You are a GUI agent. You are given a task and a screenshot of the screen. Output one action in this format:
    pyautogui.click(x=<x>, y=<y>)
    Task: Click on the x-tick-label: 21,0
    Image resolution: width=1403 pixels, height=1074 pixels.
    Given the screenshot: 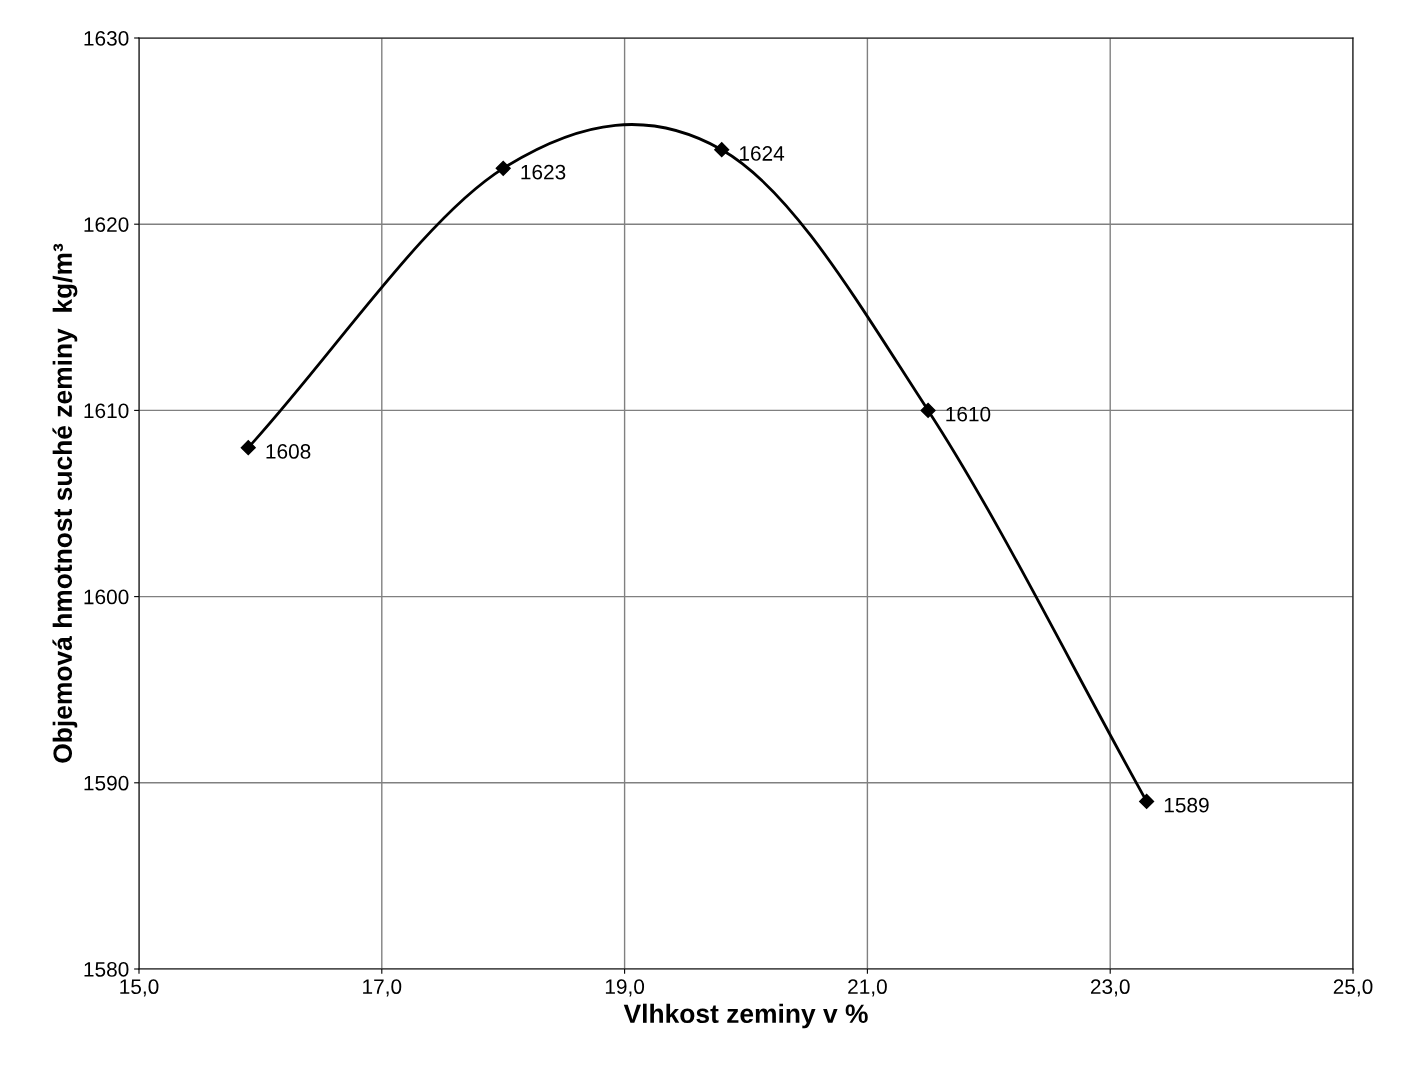 What is the action you would take?
    pyautogui.click(x=867, y=988)
    